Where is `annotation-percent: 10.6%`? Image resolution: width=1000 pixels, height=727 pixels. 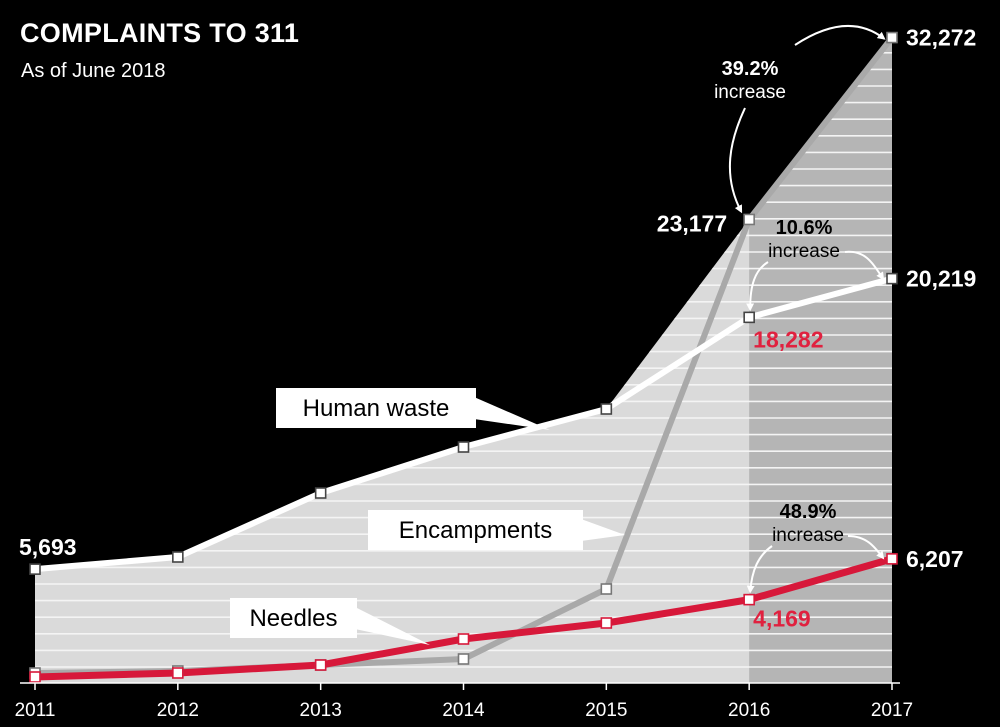
annotation-percent: 10.6% is located at coordinates (804, 228).